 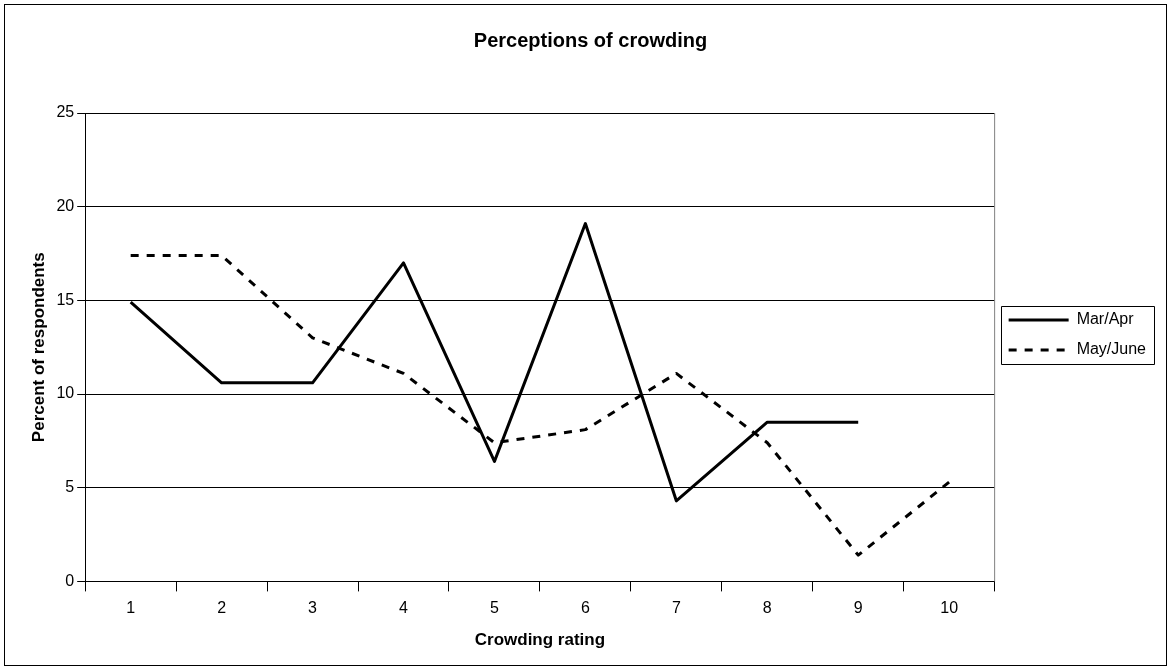 What do you see at coordinates (676, 608) in the screenshot?
I see `x-tick-label: 7` at bounding box center [676, 608].